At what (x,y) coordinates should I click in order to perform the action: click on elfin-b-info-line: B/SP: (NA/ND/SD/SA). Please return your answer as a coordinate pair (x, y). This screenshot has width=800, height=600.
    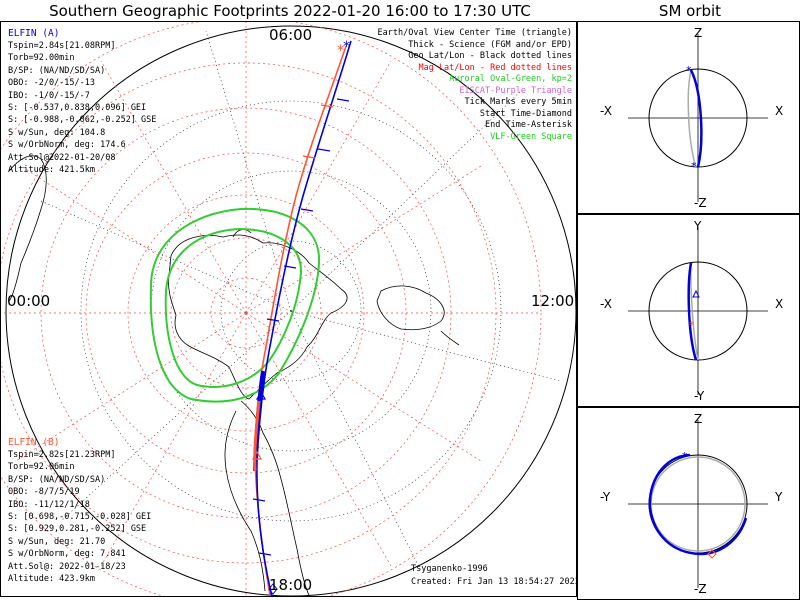
    Looking at the image, I should click on (57, 479).